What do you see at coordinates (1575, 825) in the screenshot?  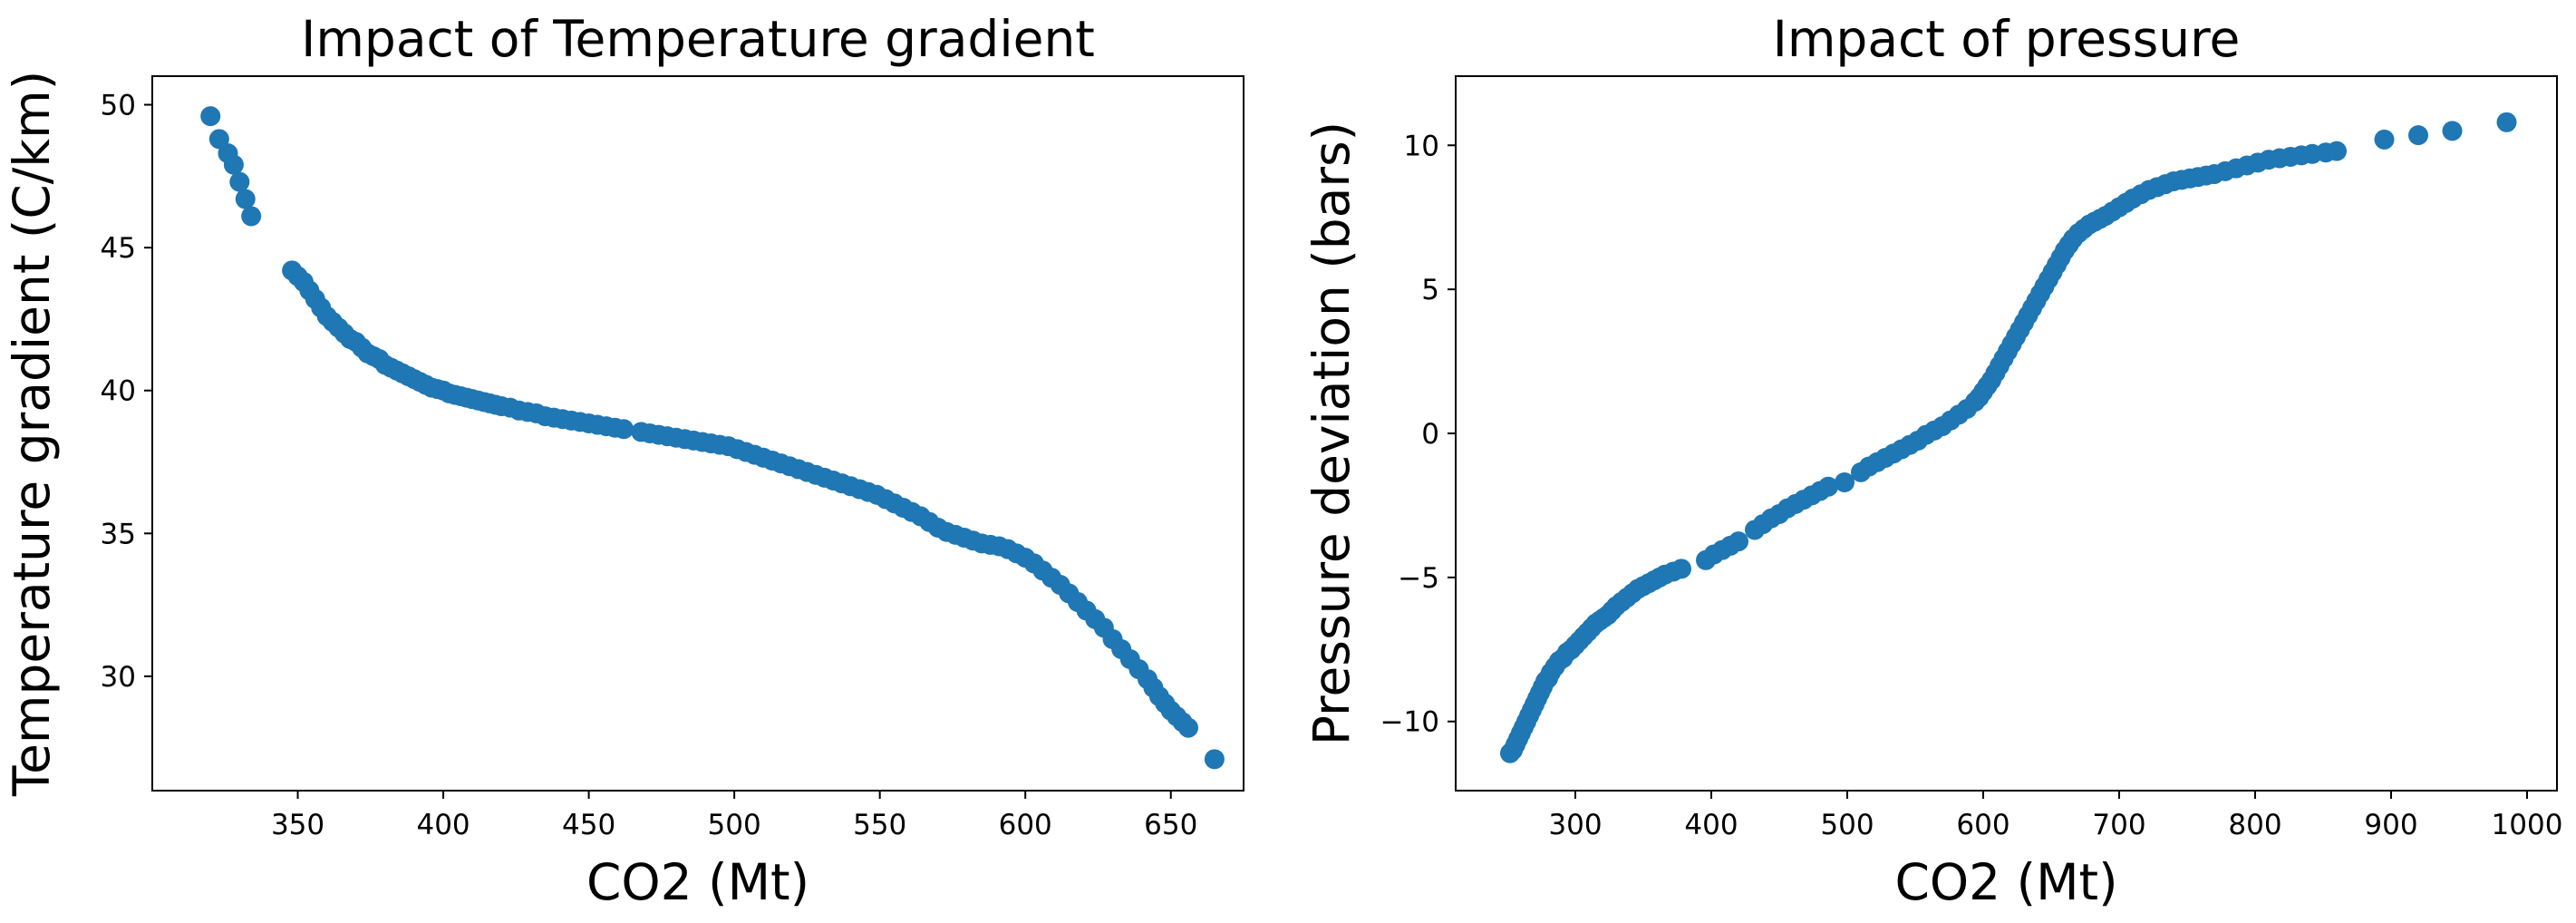 I see `x-tick-label: 300` at bounding box center [1575, 825].